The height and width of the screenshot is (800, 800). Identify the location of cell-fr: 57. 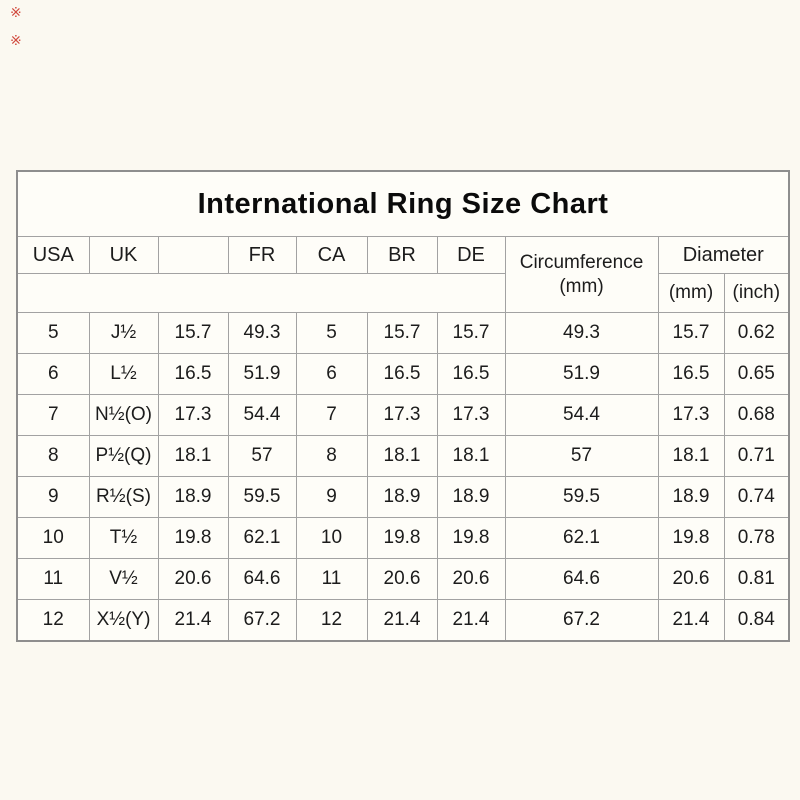
(262, 456).